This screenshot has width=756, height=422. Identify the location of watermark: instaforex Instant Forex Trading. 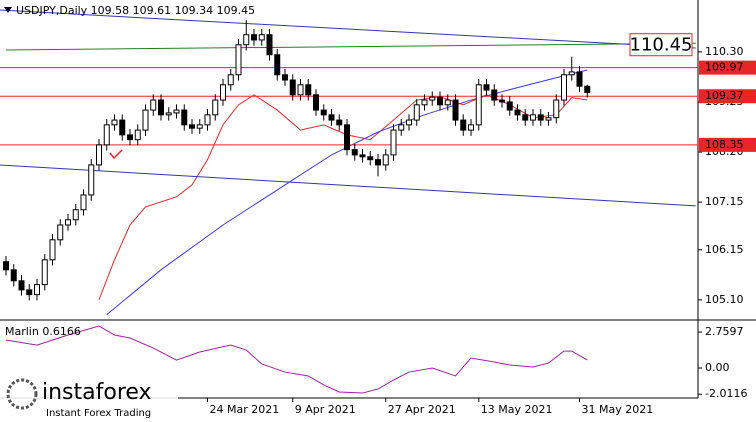
(89, 399).